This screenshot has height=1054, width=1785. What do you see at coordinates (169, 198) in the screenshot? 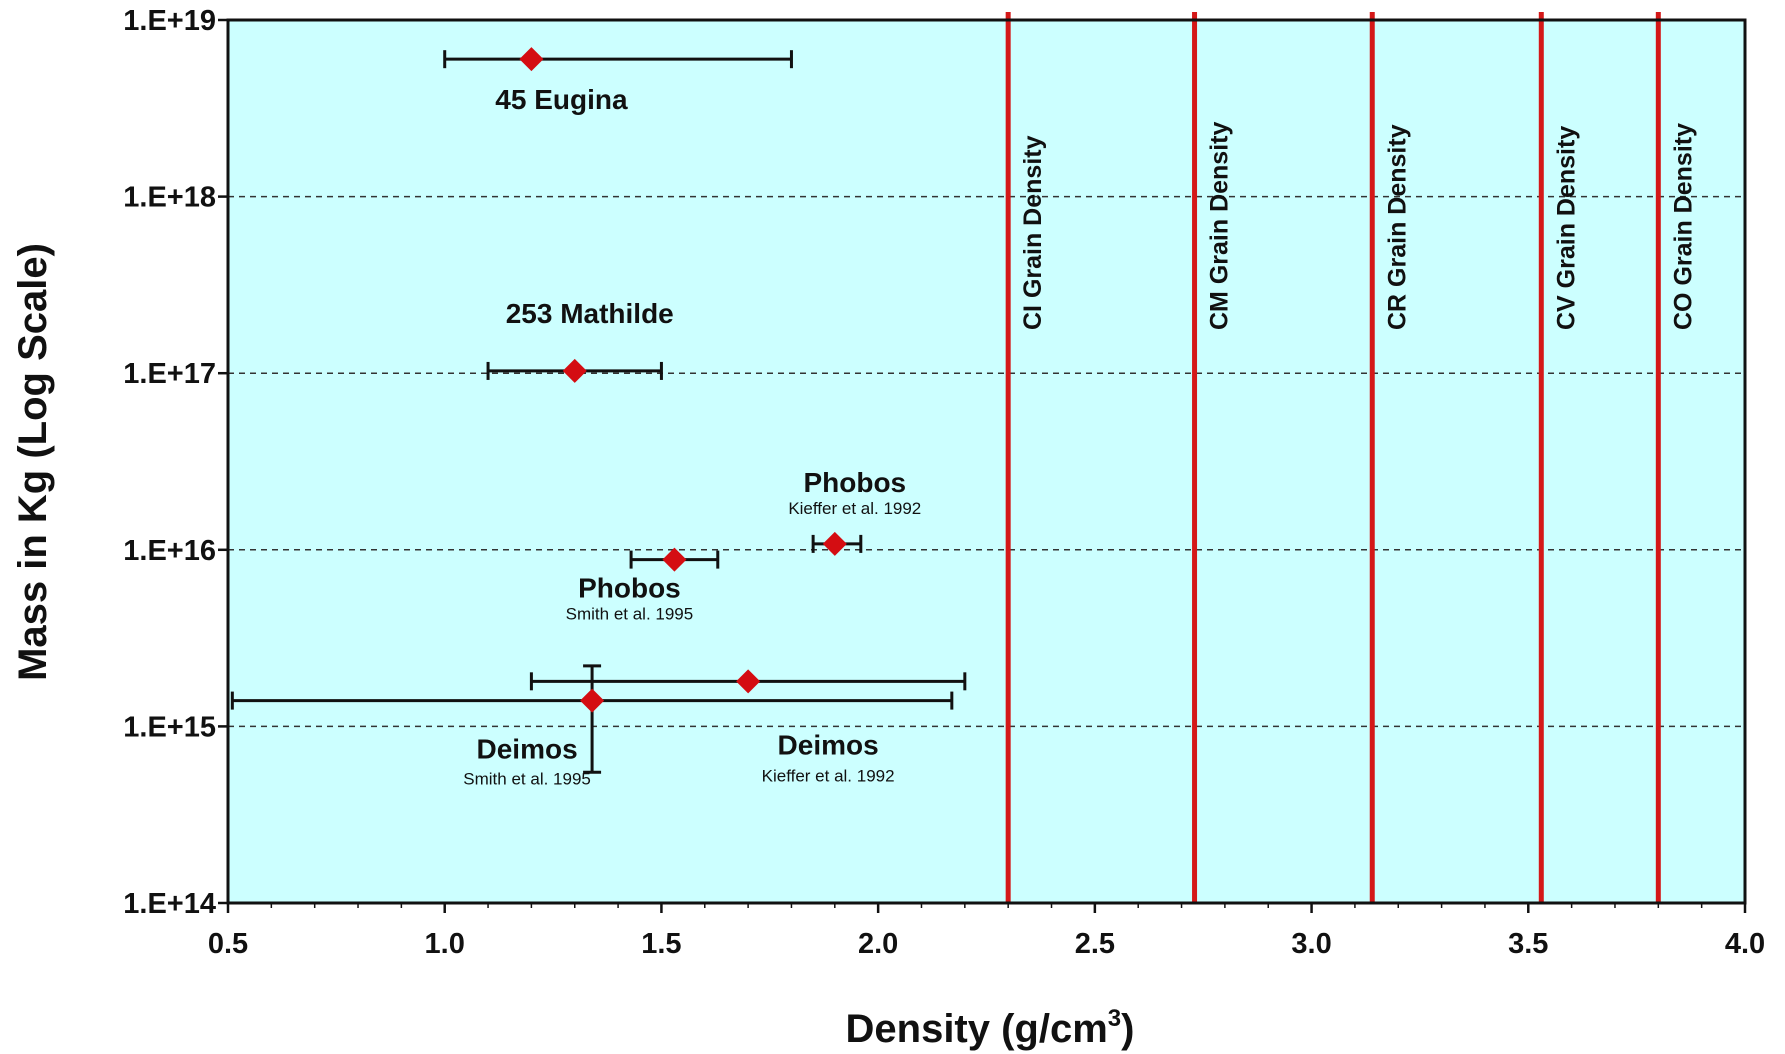
I see `y-tick-label: 1.E+18` at bounding box center [169, 198].